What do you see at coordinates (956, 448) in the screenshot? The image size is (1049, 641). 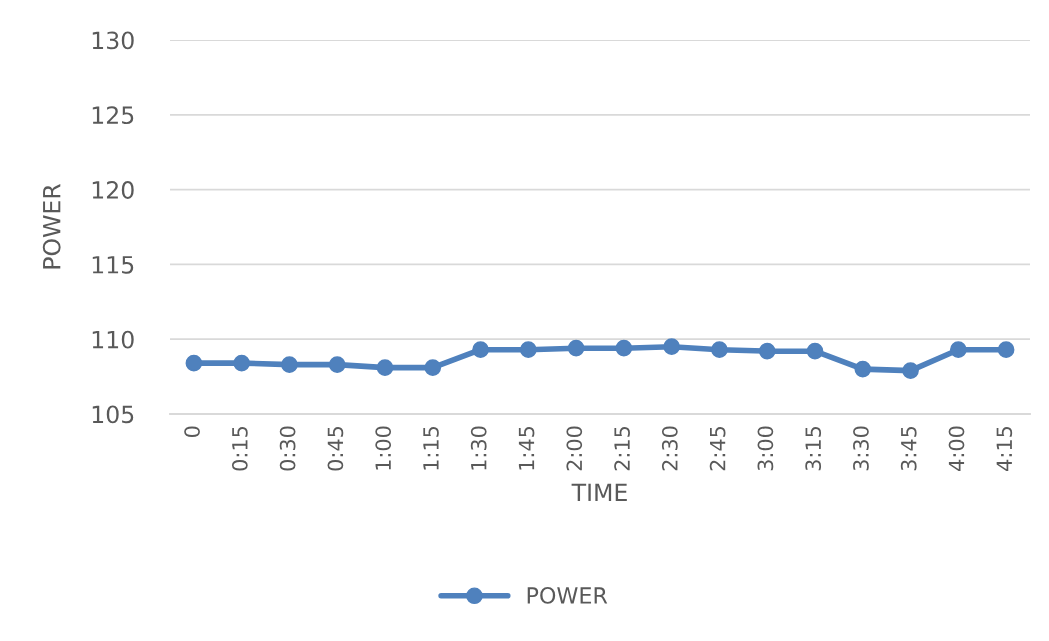 I see `x-tick-label: 4:00` at bounding box center [956, 448].